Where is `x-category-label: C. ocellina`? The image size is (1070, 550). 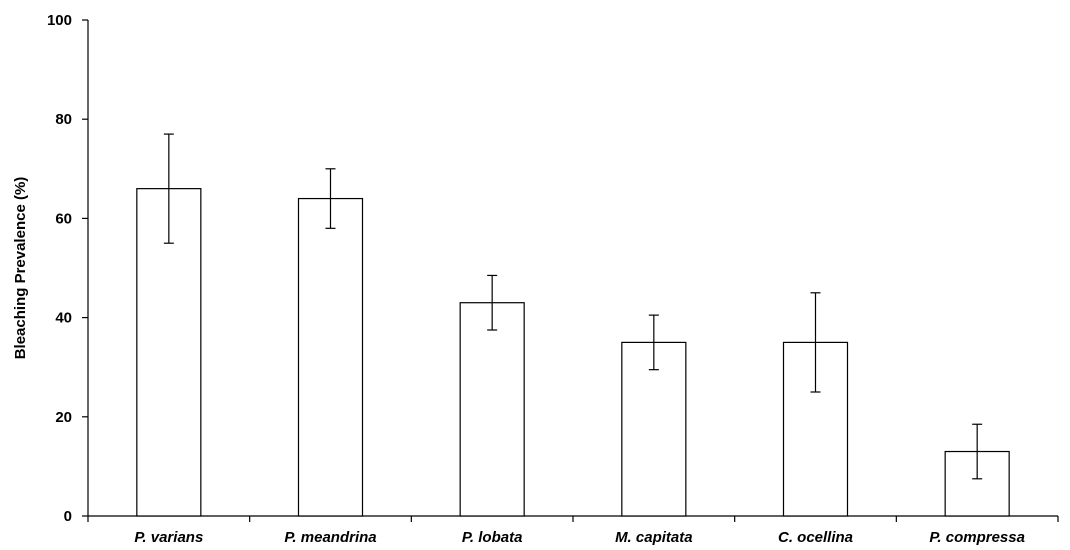 x-category-label: C. ocellina is located at coordinates (815, 537).